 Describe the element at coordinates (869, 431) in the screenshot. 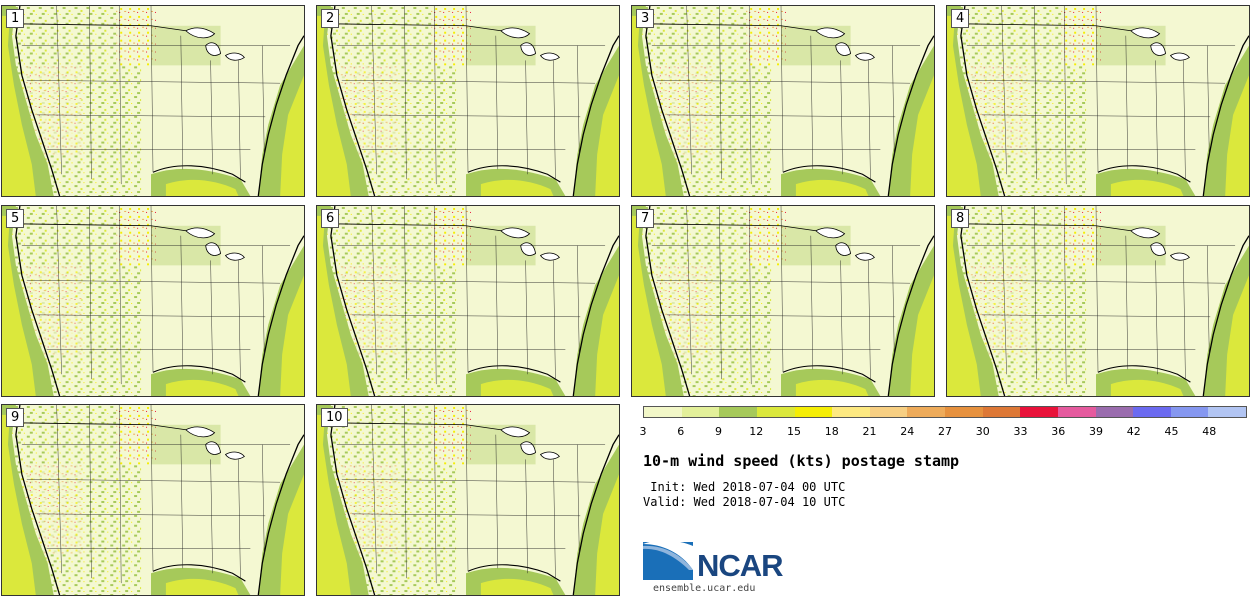

I see `colorbar-tick-label: 21` at that location.